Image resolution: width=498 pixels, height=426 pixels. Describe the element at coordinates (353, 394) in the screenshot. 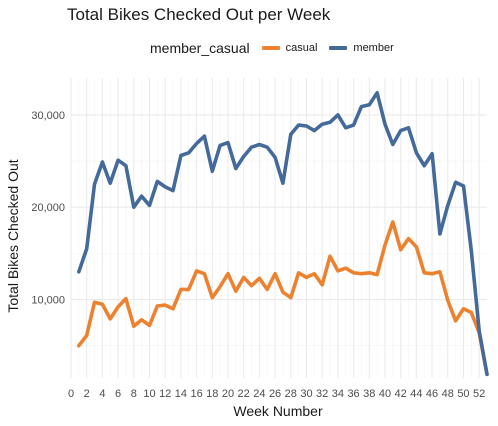

I see `x-tick-label: 36` at that location.